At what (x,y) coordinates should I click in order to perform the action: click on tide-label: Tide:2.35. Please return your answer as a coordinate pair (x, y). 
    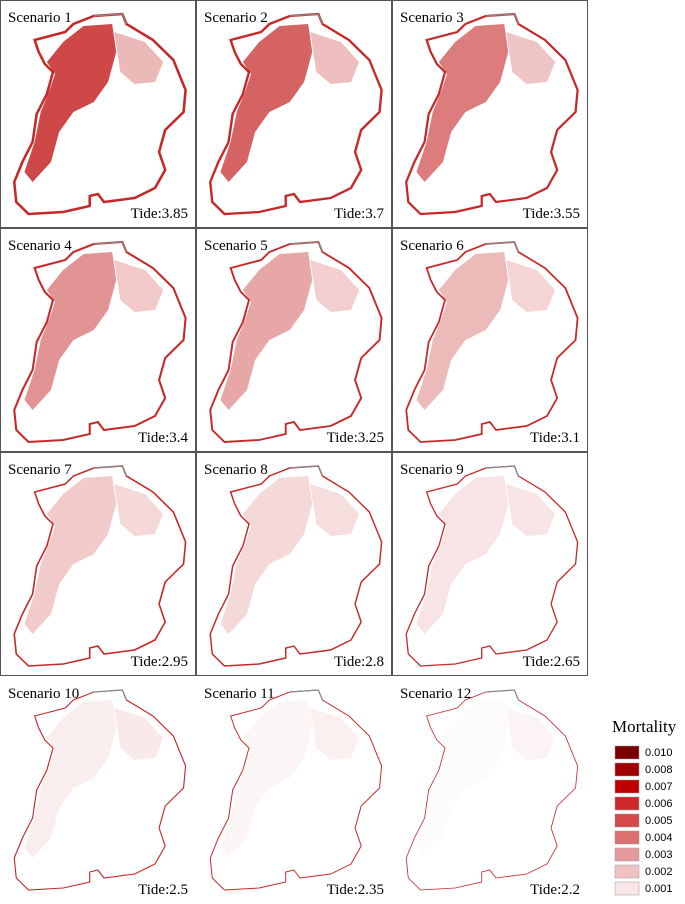
    Looking at the image, I should click on (355, 890).